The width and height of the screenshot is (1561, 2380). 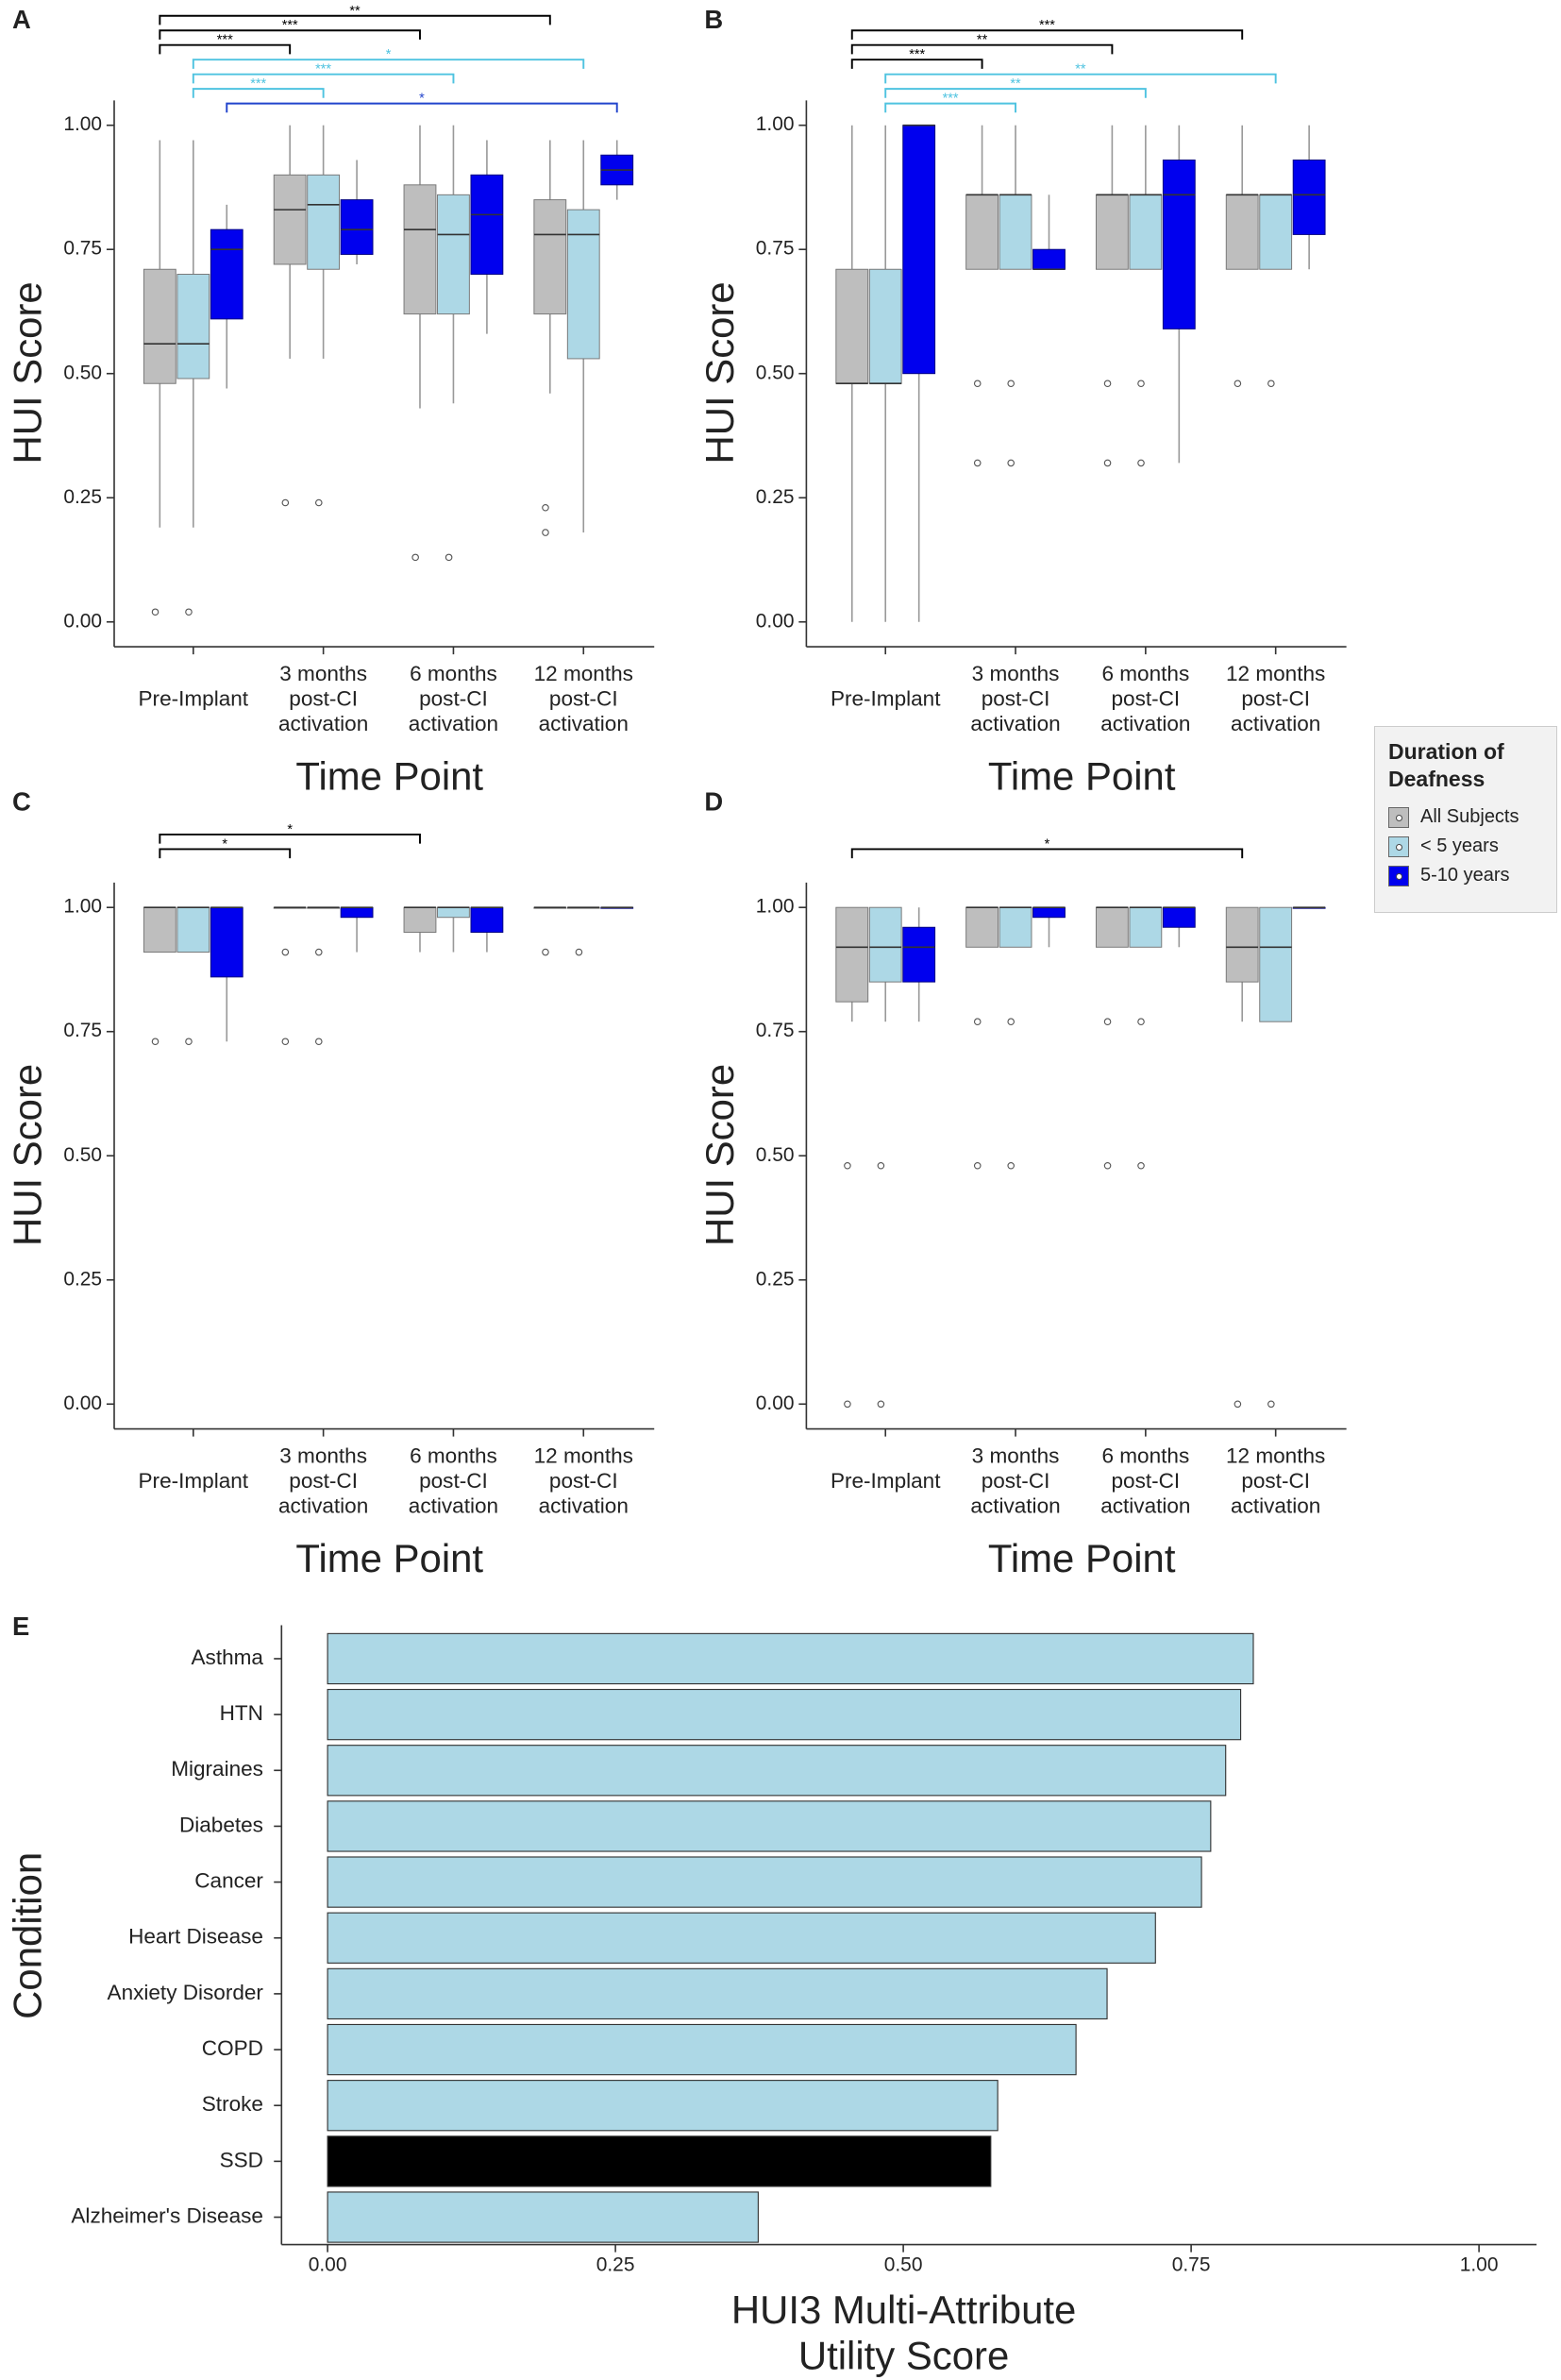 I want to click on legend-label: 5-10 years, so click(x=1465, y=875).